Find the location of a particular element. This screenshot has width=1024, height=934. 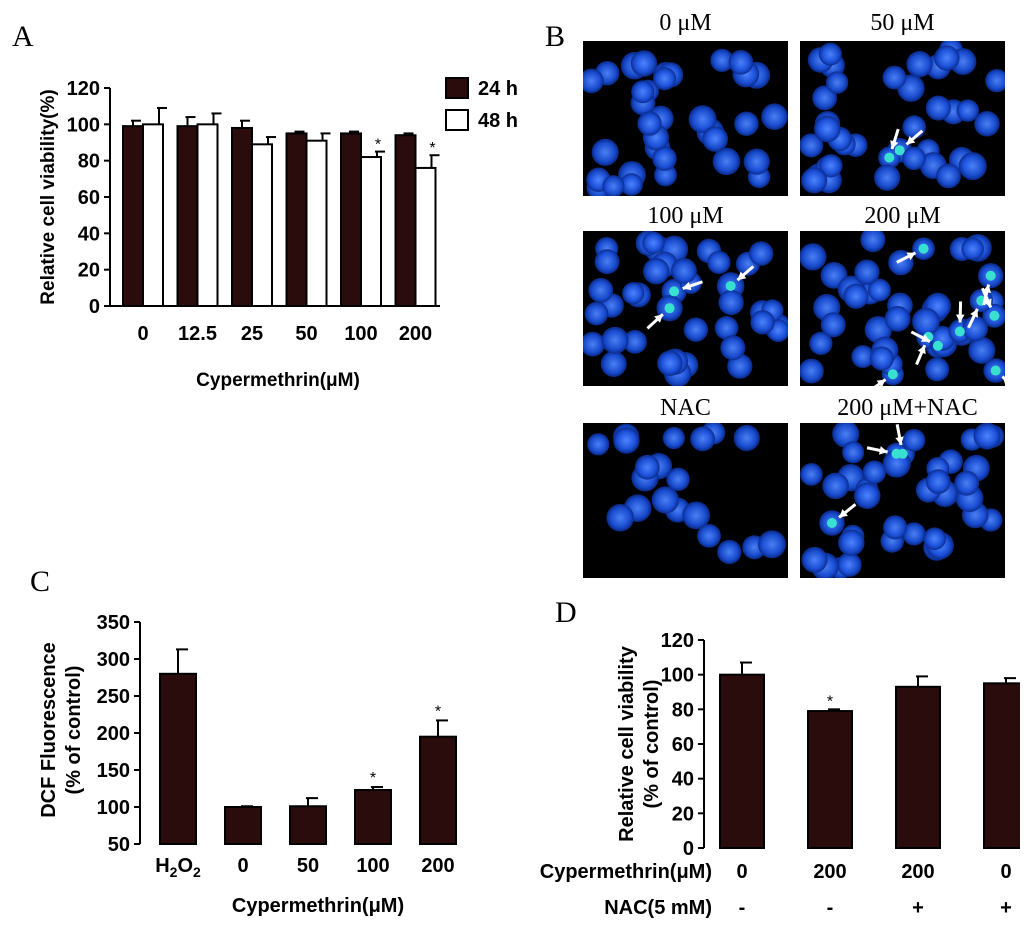

micrograph-caption: 200 μM+NAC is located at coordinates (907, 408).